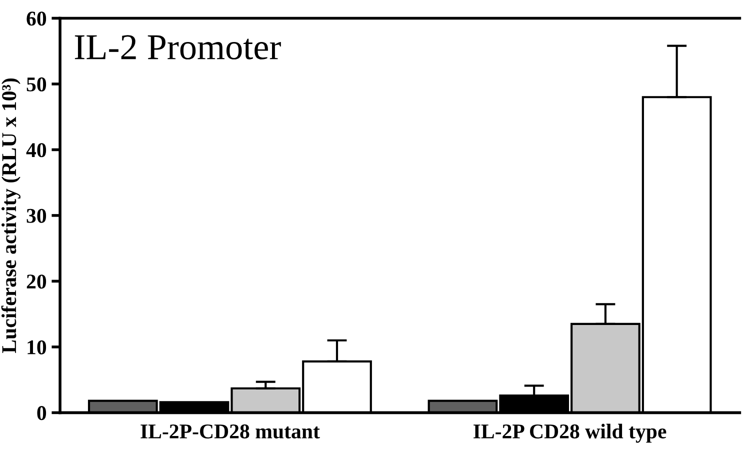 This screenshot has width=751, height=456. I want to click on y-tick-label: 0, so click(41, 413).